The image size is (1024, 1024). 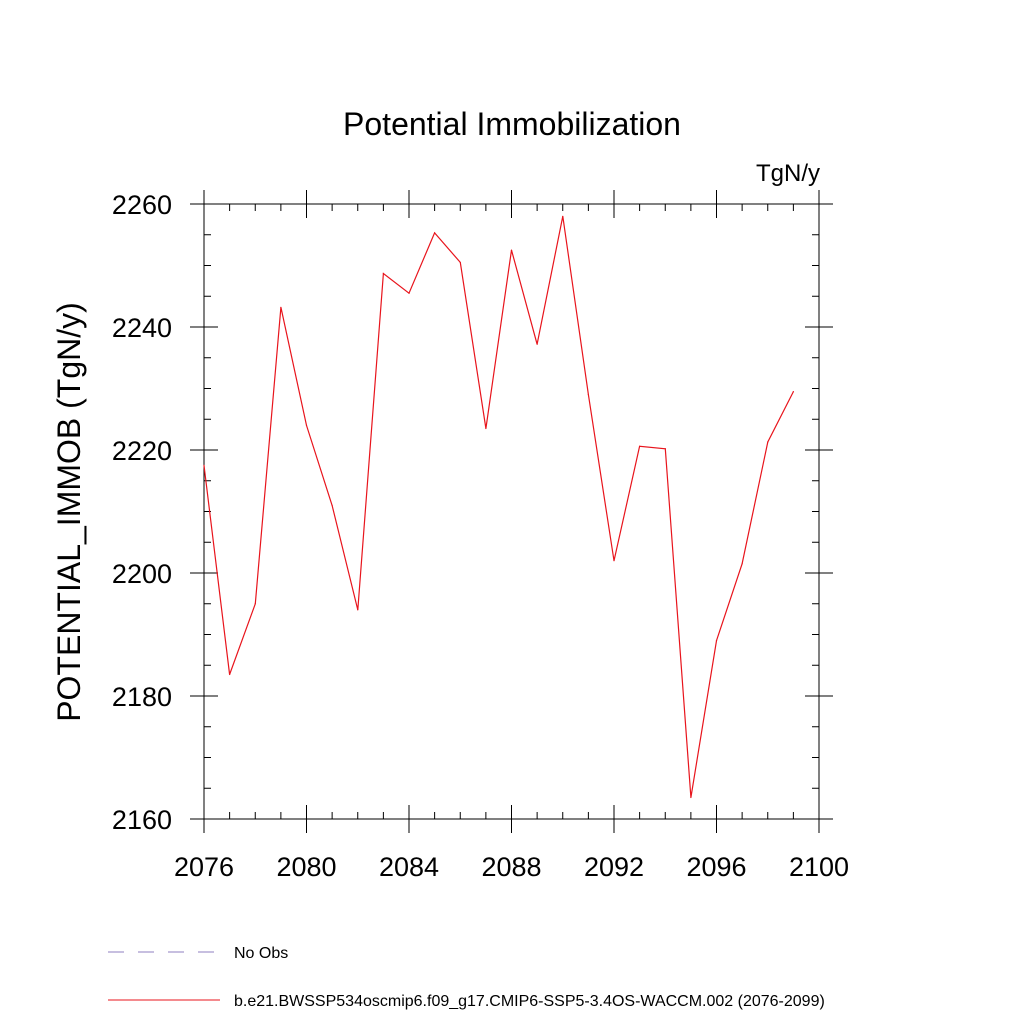 What do you see at coordinates (511, 867) in the screenshot?
I see `x-tick-label: 2088` at bounding box center [511, 867].